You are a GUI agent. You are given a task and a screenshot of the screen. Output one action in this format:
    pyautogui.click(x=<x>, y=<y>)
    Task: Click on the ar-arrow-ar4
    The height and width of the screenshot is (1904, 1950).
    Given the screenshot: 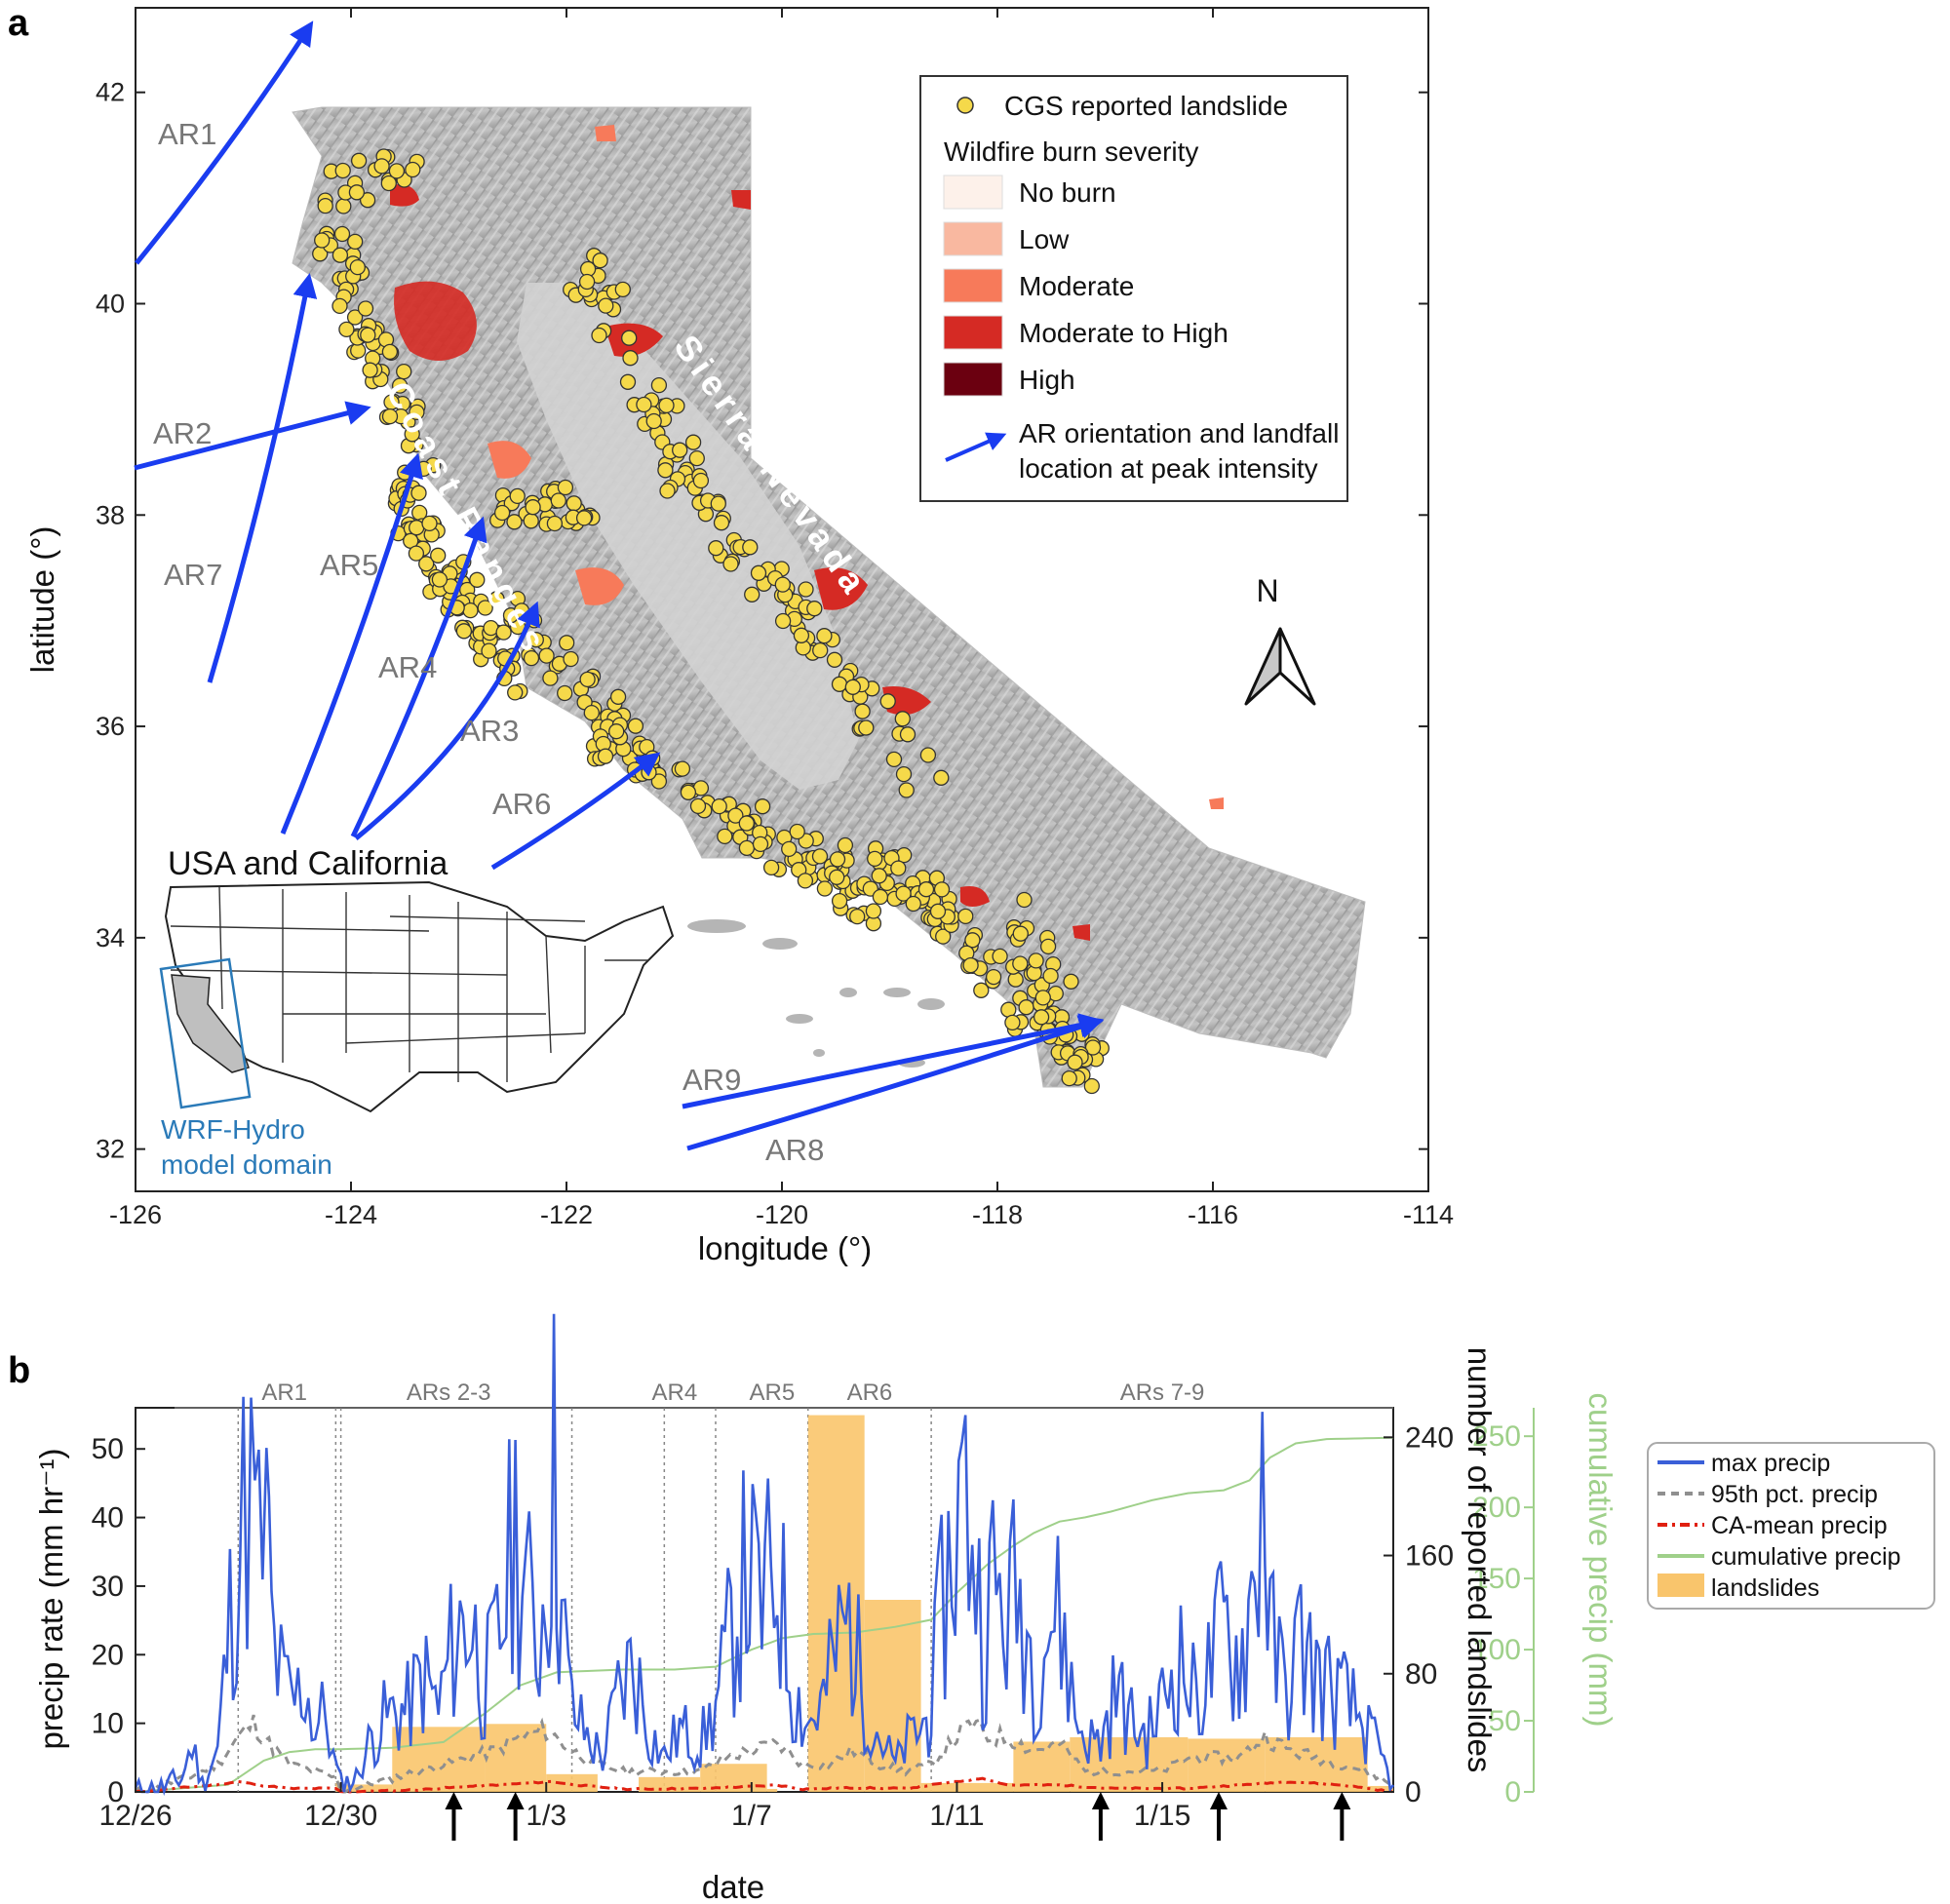 What is the action you would take?
    pyautogui.click(x=419, y=677)
    